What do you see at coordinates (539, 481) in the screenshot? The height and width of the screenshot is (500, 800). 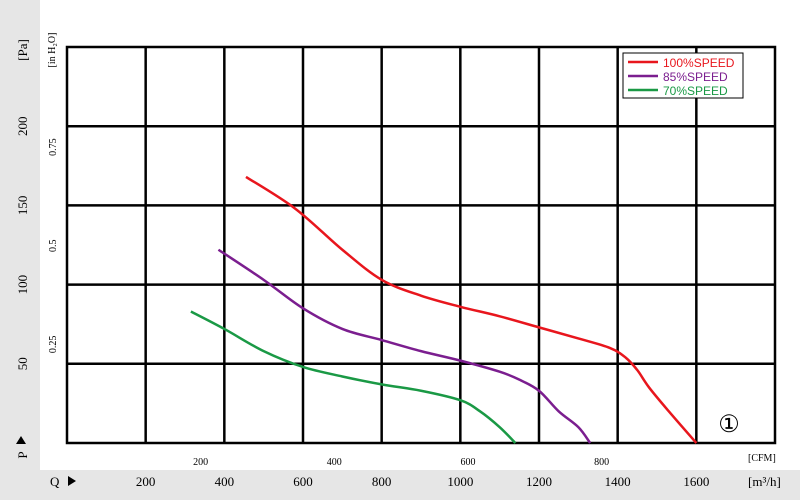 I see `x-tick-label: 1200` at bounding box center [539, 481].